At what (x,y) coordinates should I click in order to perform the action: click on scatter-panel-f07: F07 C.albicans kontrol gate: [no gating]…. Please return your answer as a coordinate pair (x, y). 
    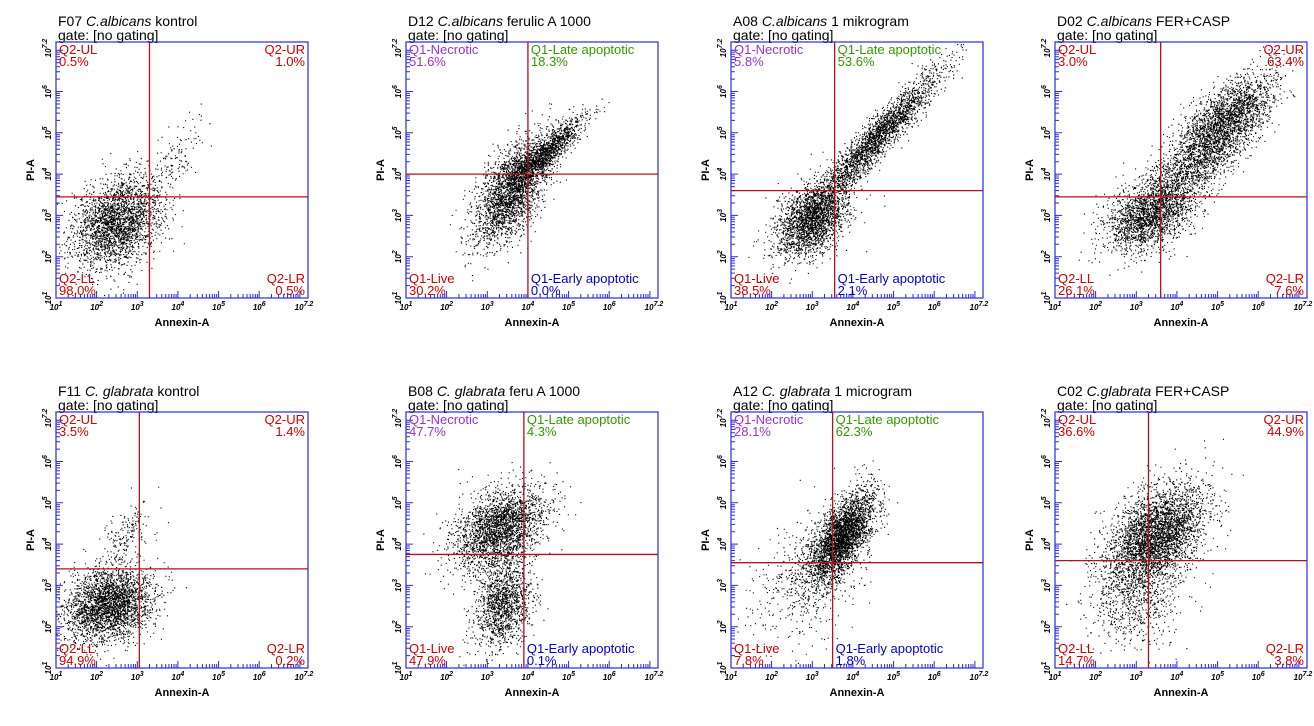
    Looking at the image, I should click on (164, 178).